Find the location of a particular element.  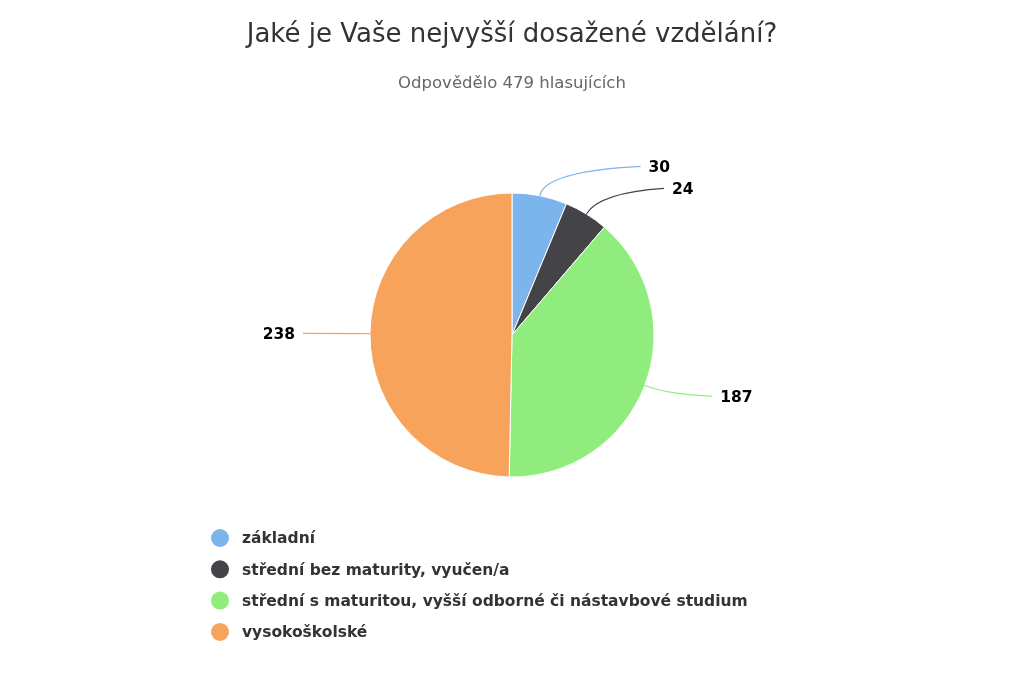

data-label: 238 is located at coordinates (279, 333).